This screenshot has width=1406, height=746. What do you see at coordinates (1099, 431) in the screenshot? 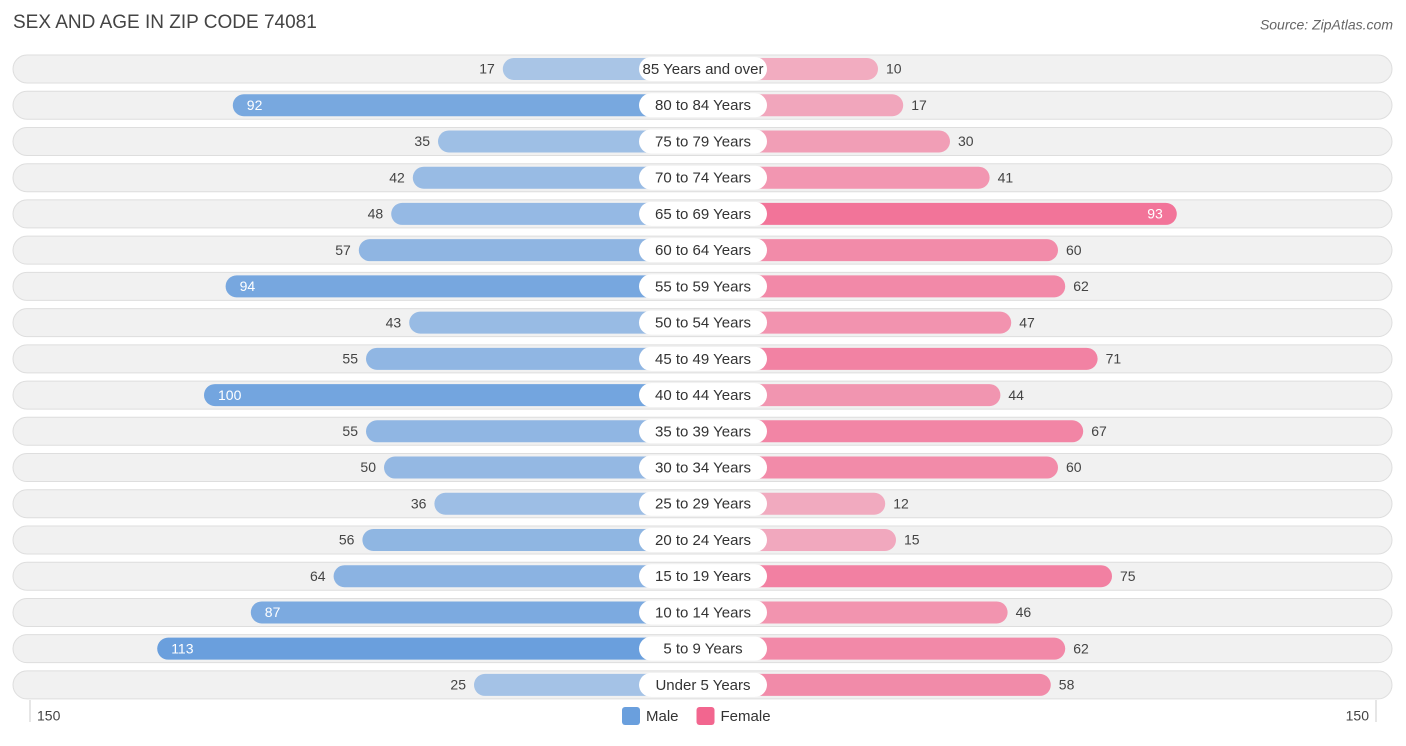
I see `value-label: 67` at bounding box center [1099, 431].